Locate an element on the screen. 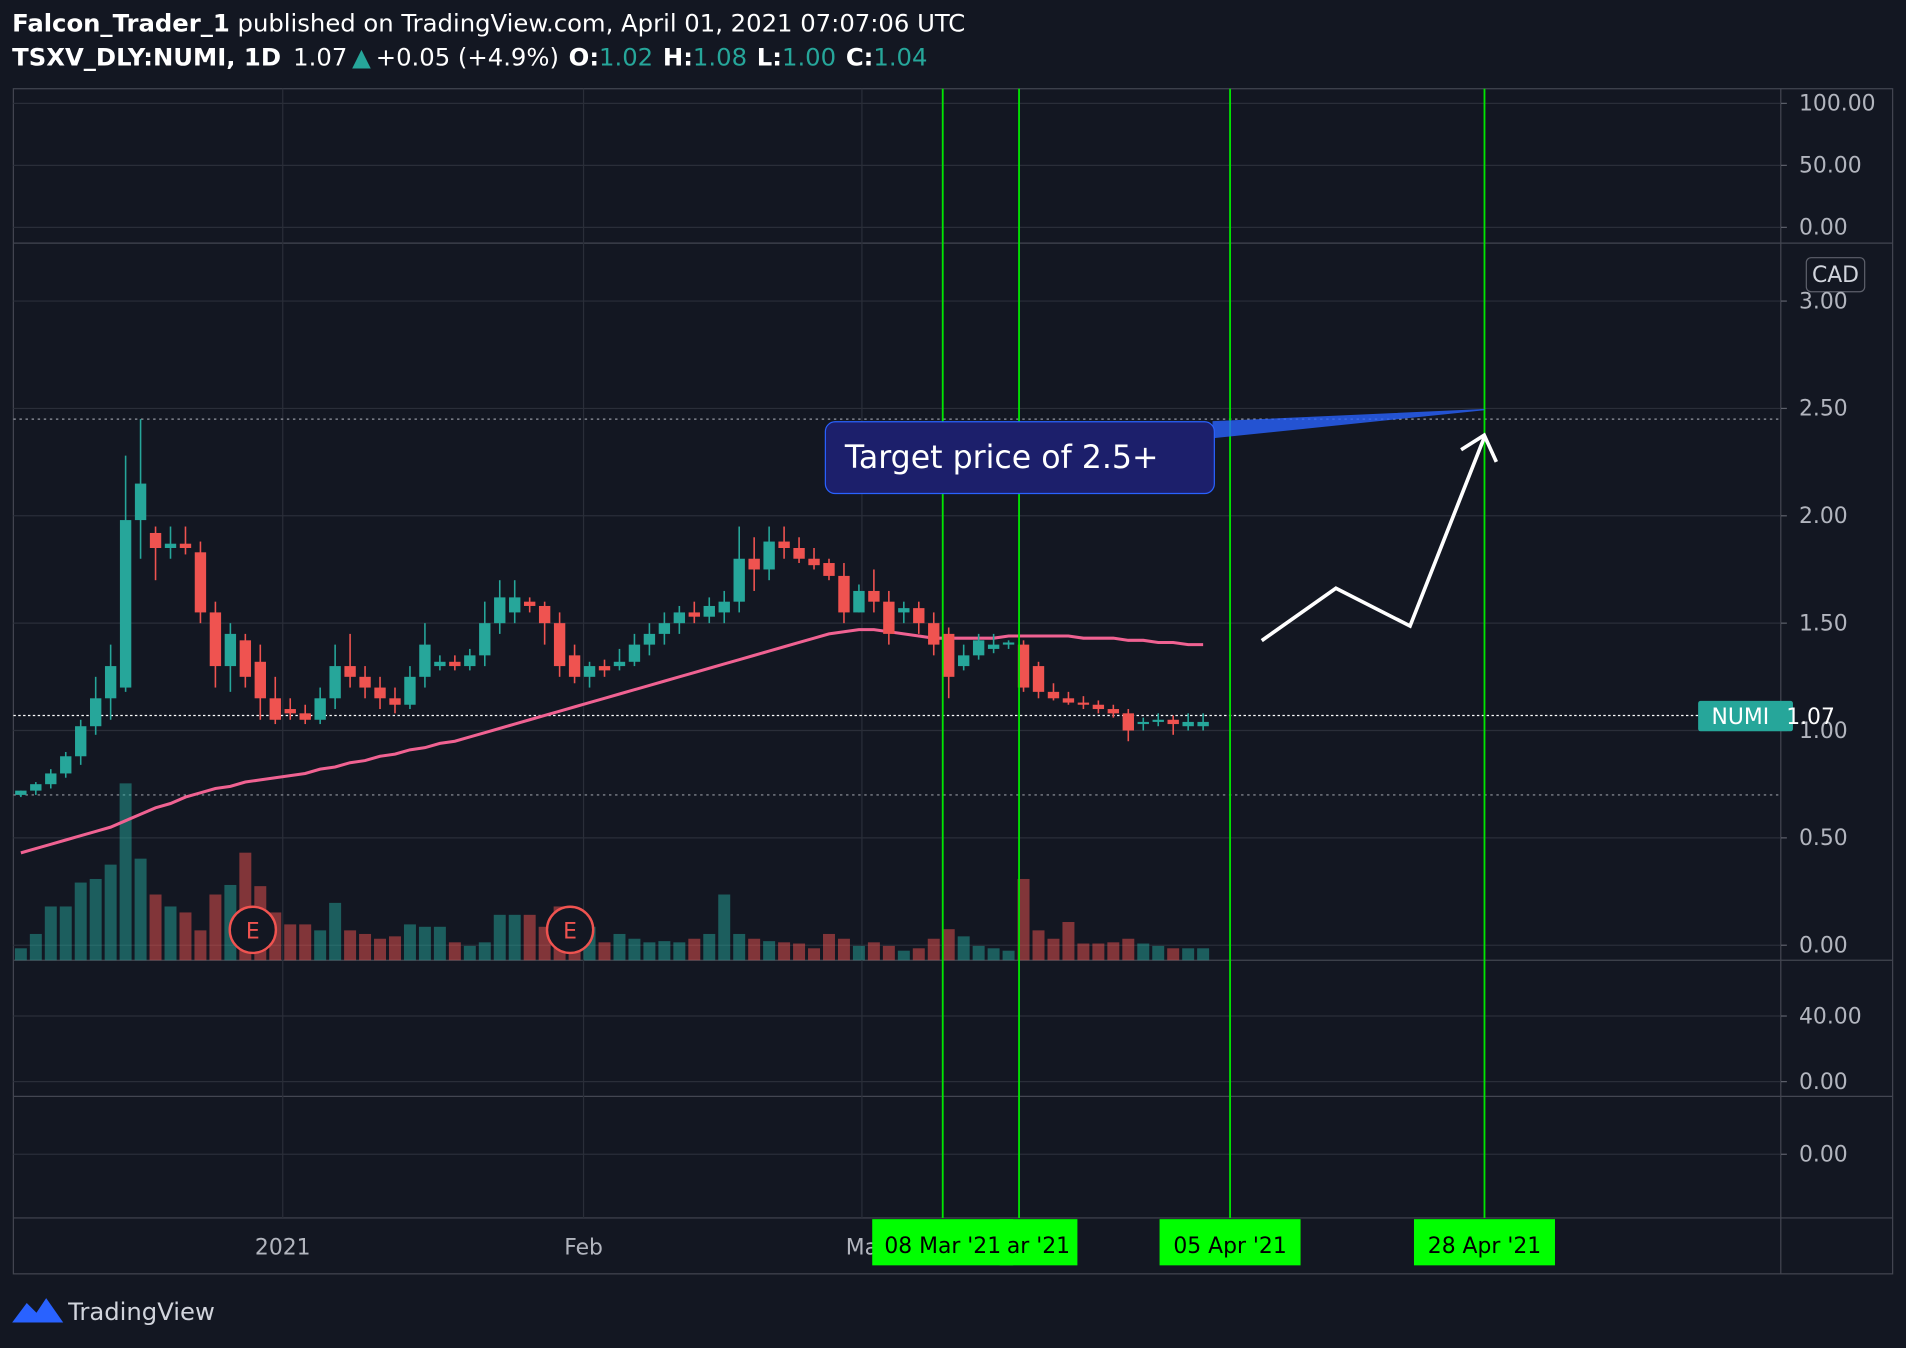 The height and width of the screenshot is (1348, 1906). y-tick-label: 50.00 is located at coordinates (1830, 166).